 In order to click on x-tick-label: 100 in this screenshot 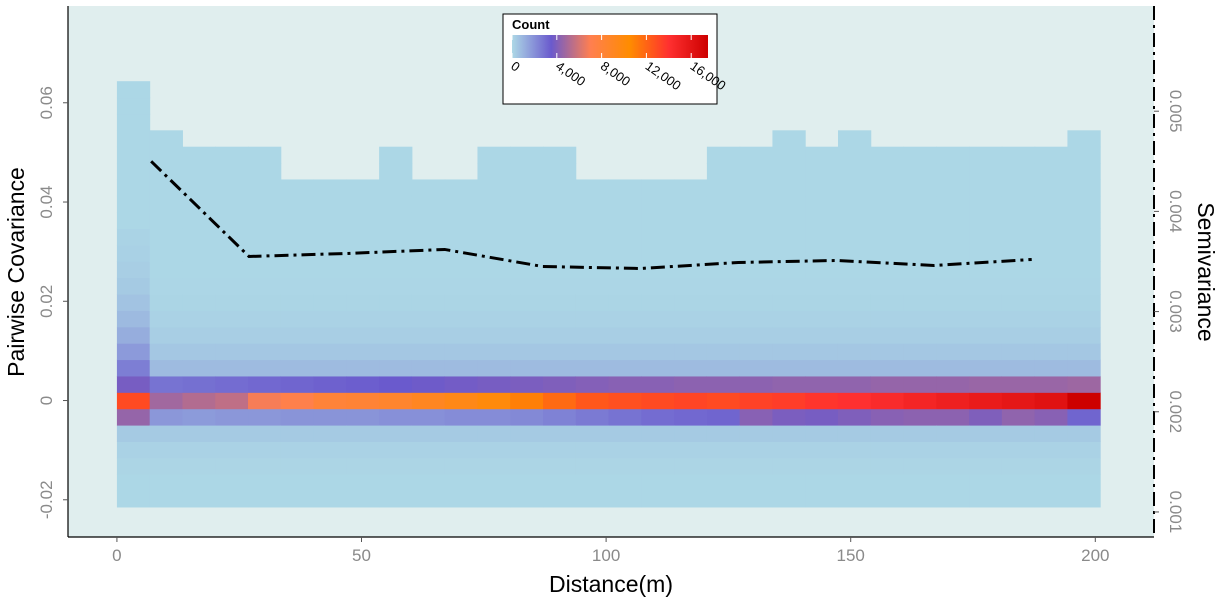, I will do `click(606, 555)`.